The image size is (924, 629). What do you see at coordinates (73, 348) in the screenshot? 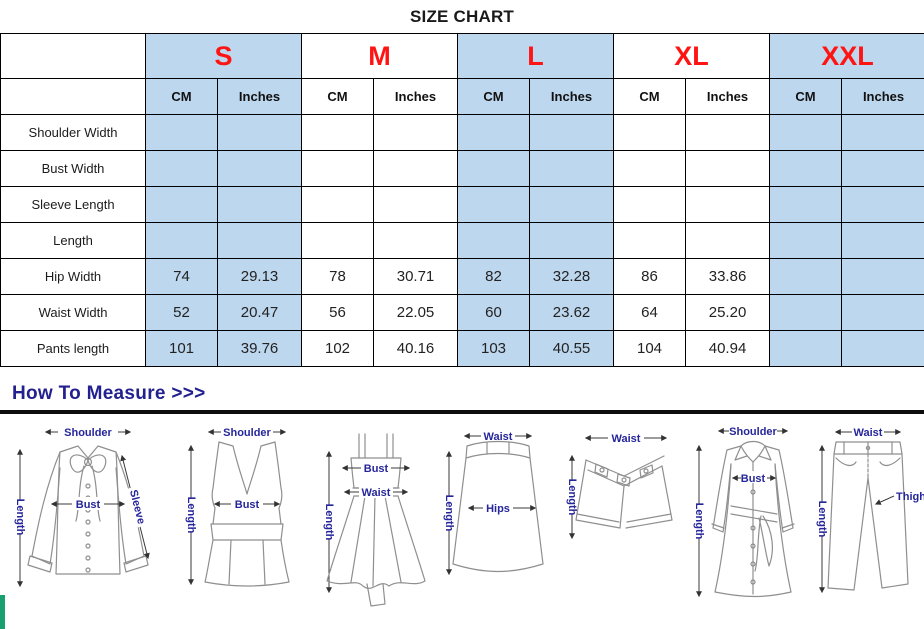
I see `row-label: Pants length` at bounding box center [73, 348].